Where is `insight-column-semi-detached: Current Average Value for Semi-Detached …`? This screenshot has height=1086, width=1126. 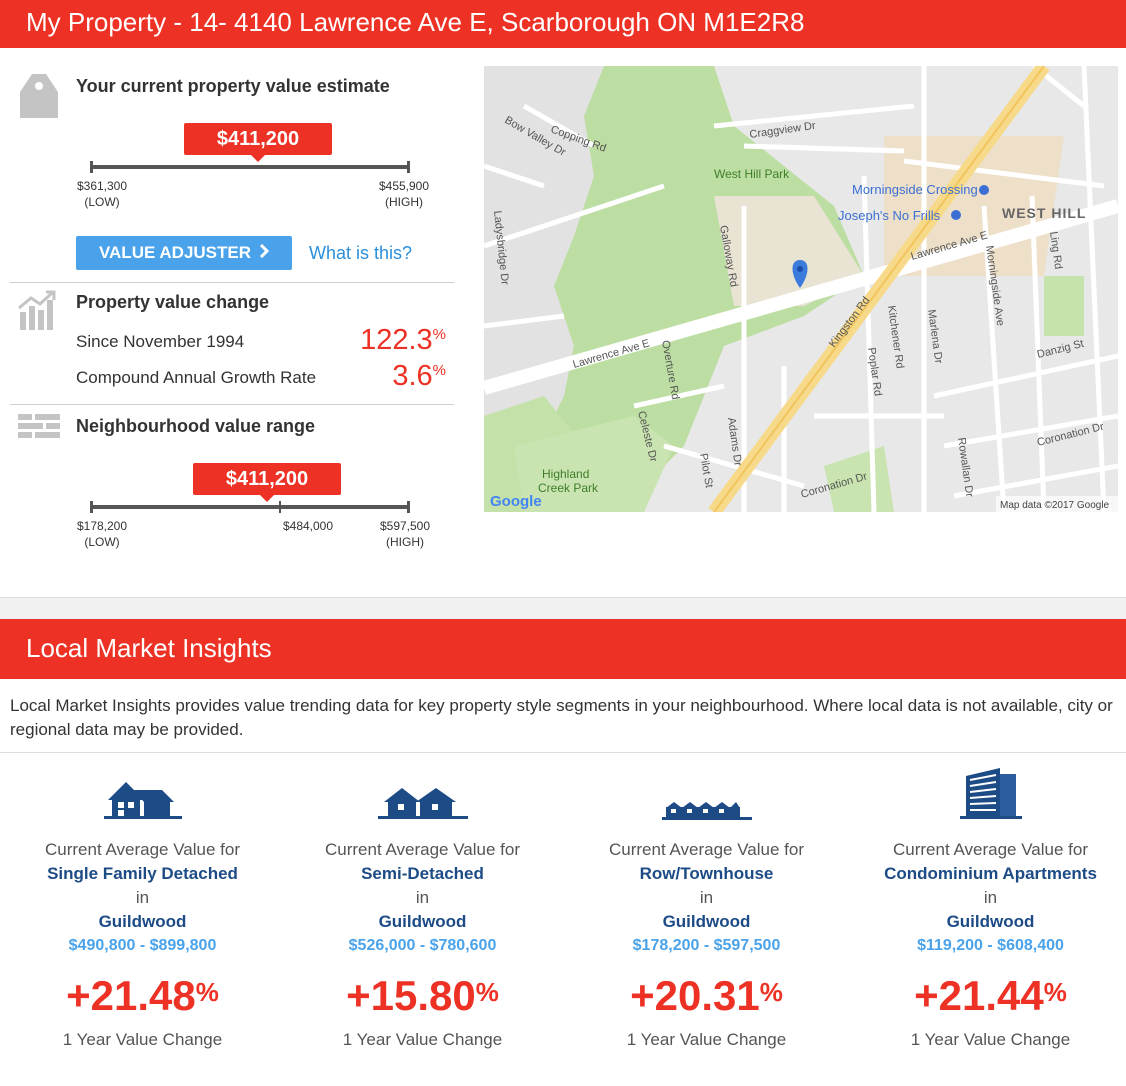
insight-column-semi-detached: Current Average Value for Semi-Detached … is located at coordinates (422, 906).